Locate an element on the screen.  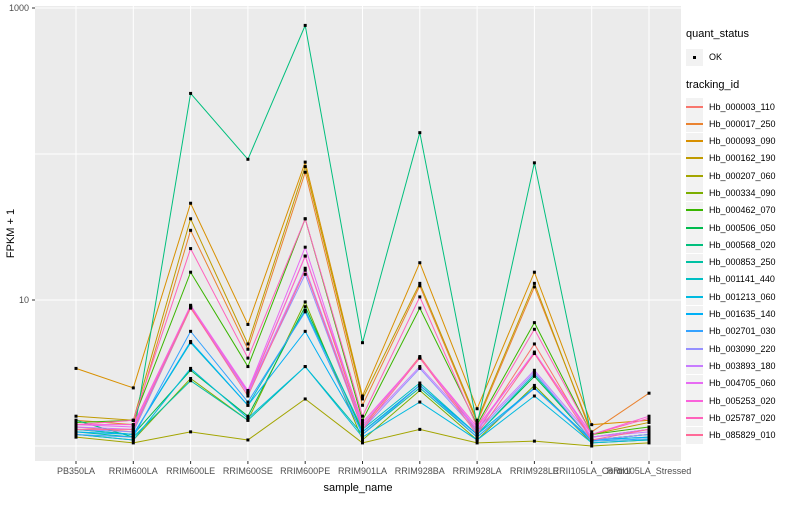
legend-entry: Hb_000162_190 is located at coordinates (742, 158).